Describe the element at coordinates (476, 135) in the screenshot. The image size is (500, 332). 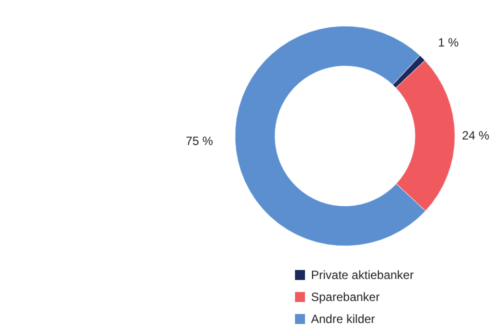
I see `data-label: 24 %` at that location.